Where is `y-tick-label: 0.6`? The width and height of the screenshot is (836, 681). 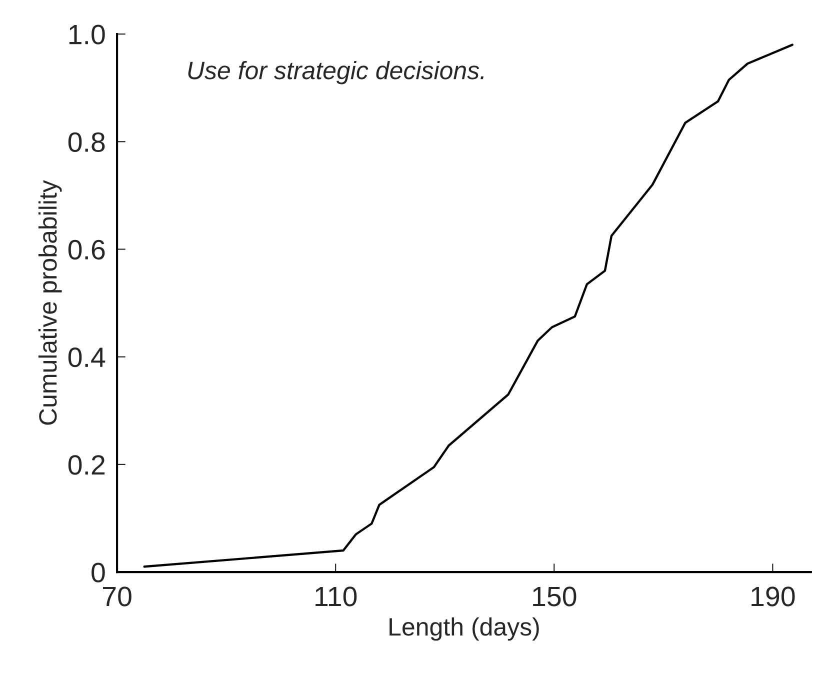 y-tick-label: 0.6 is located at coordinates (86, 250).